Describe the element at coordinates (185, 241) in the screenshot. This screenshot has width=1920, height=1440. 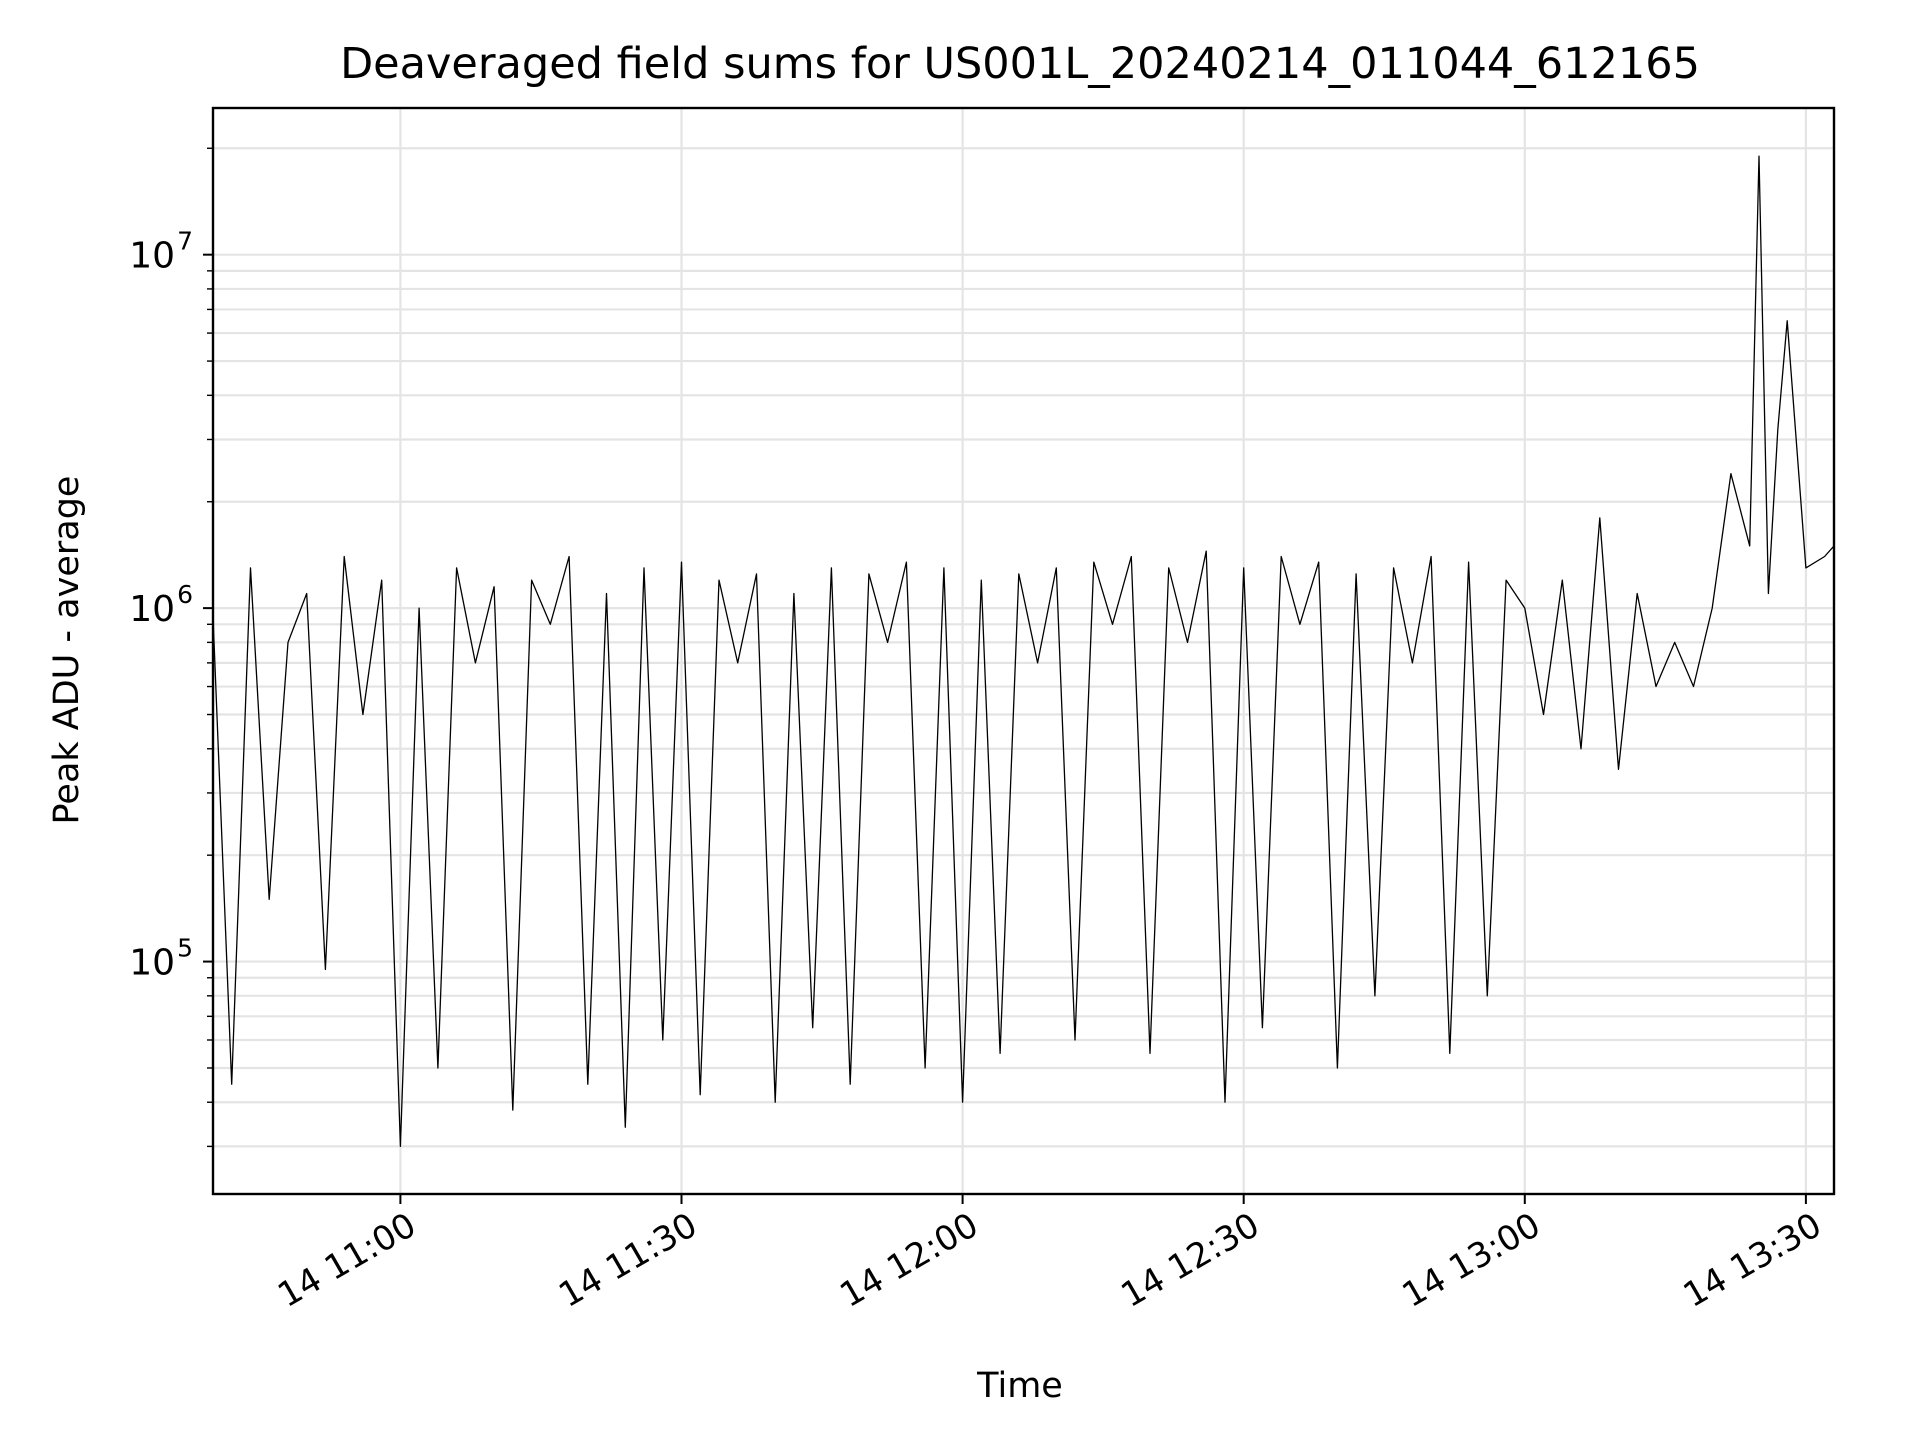
I see `y-tick-exponent: 7` at that location.